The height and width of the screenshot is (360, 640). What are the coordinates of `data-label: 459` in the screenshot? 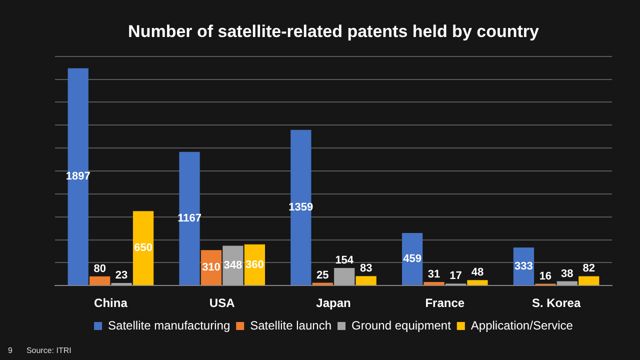 It's located at (412, 259).